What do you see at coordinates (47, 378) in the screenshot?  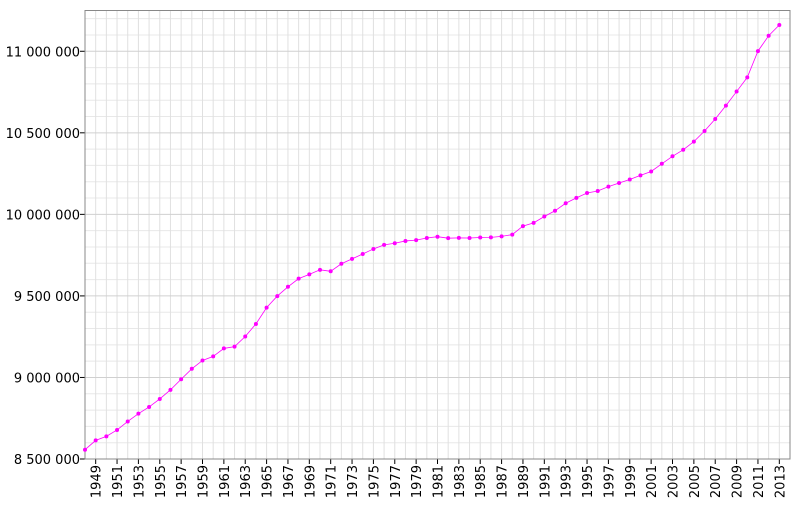 I see `y-tick-label: 9 000 000` at bounding box center [47, 378].